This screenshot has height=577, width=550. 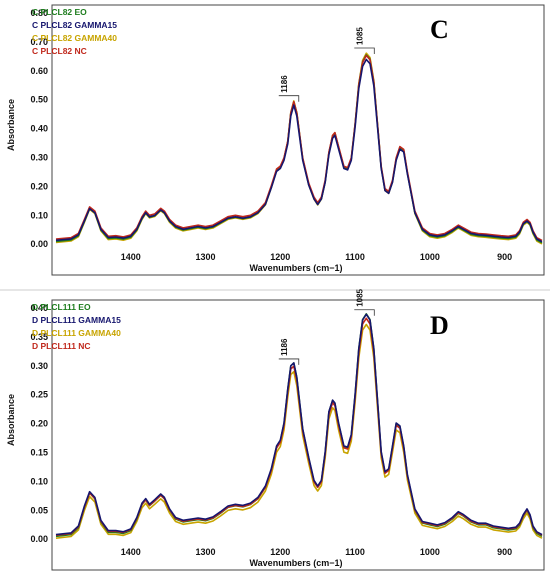 I want to click on legend-entry-c-nc: C PLCL82 NC, so click(x=59, y=51).